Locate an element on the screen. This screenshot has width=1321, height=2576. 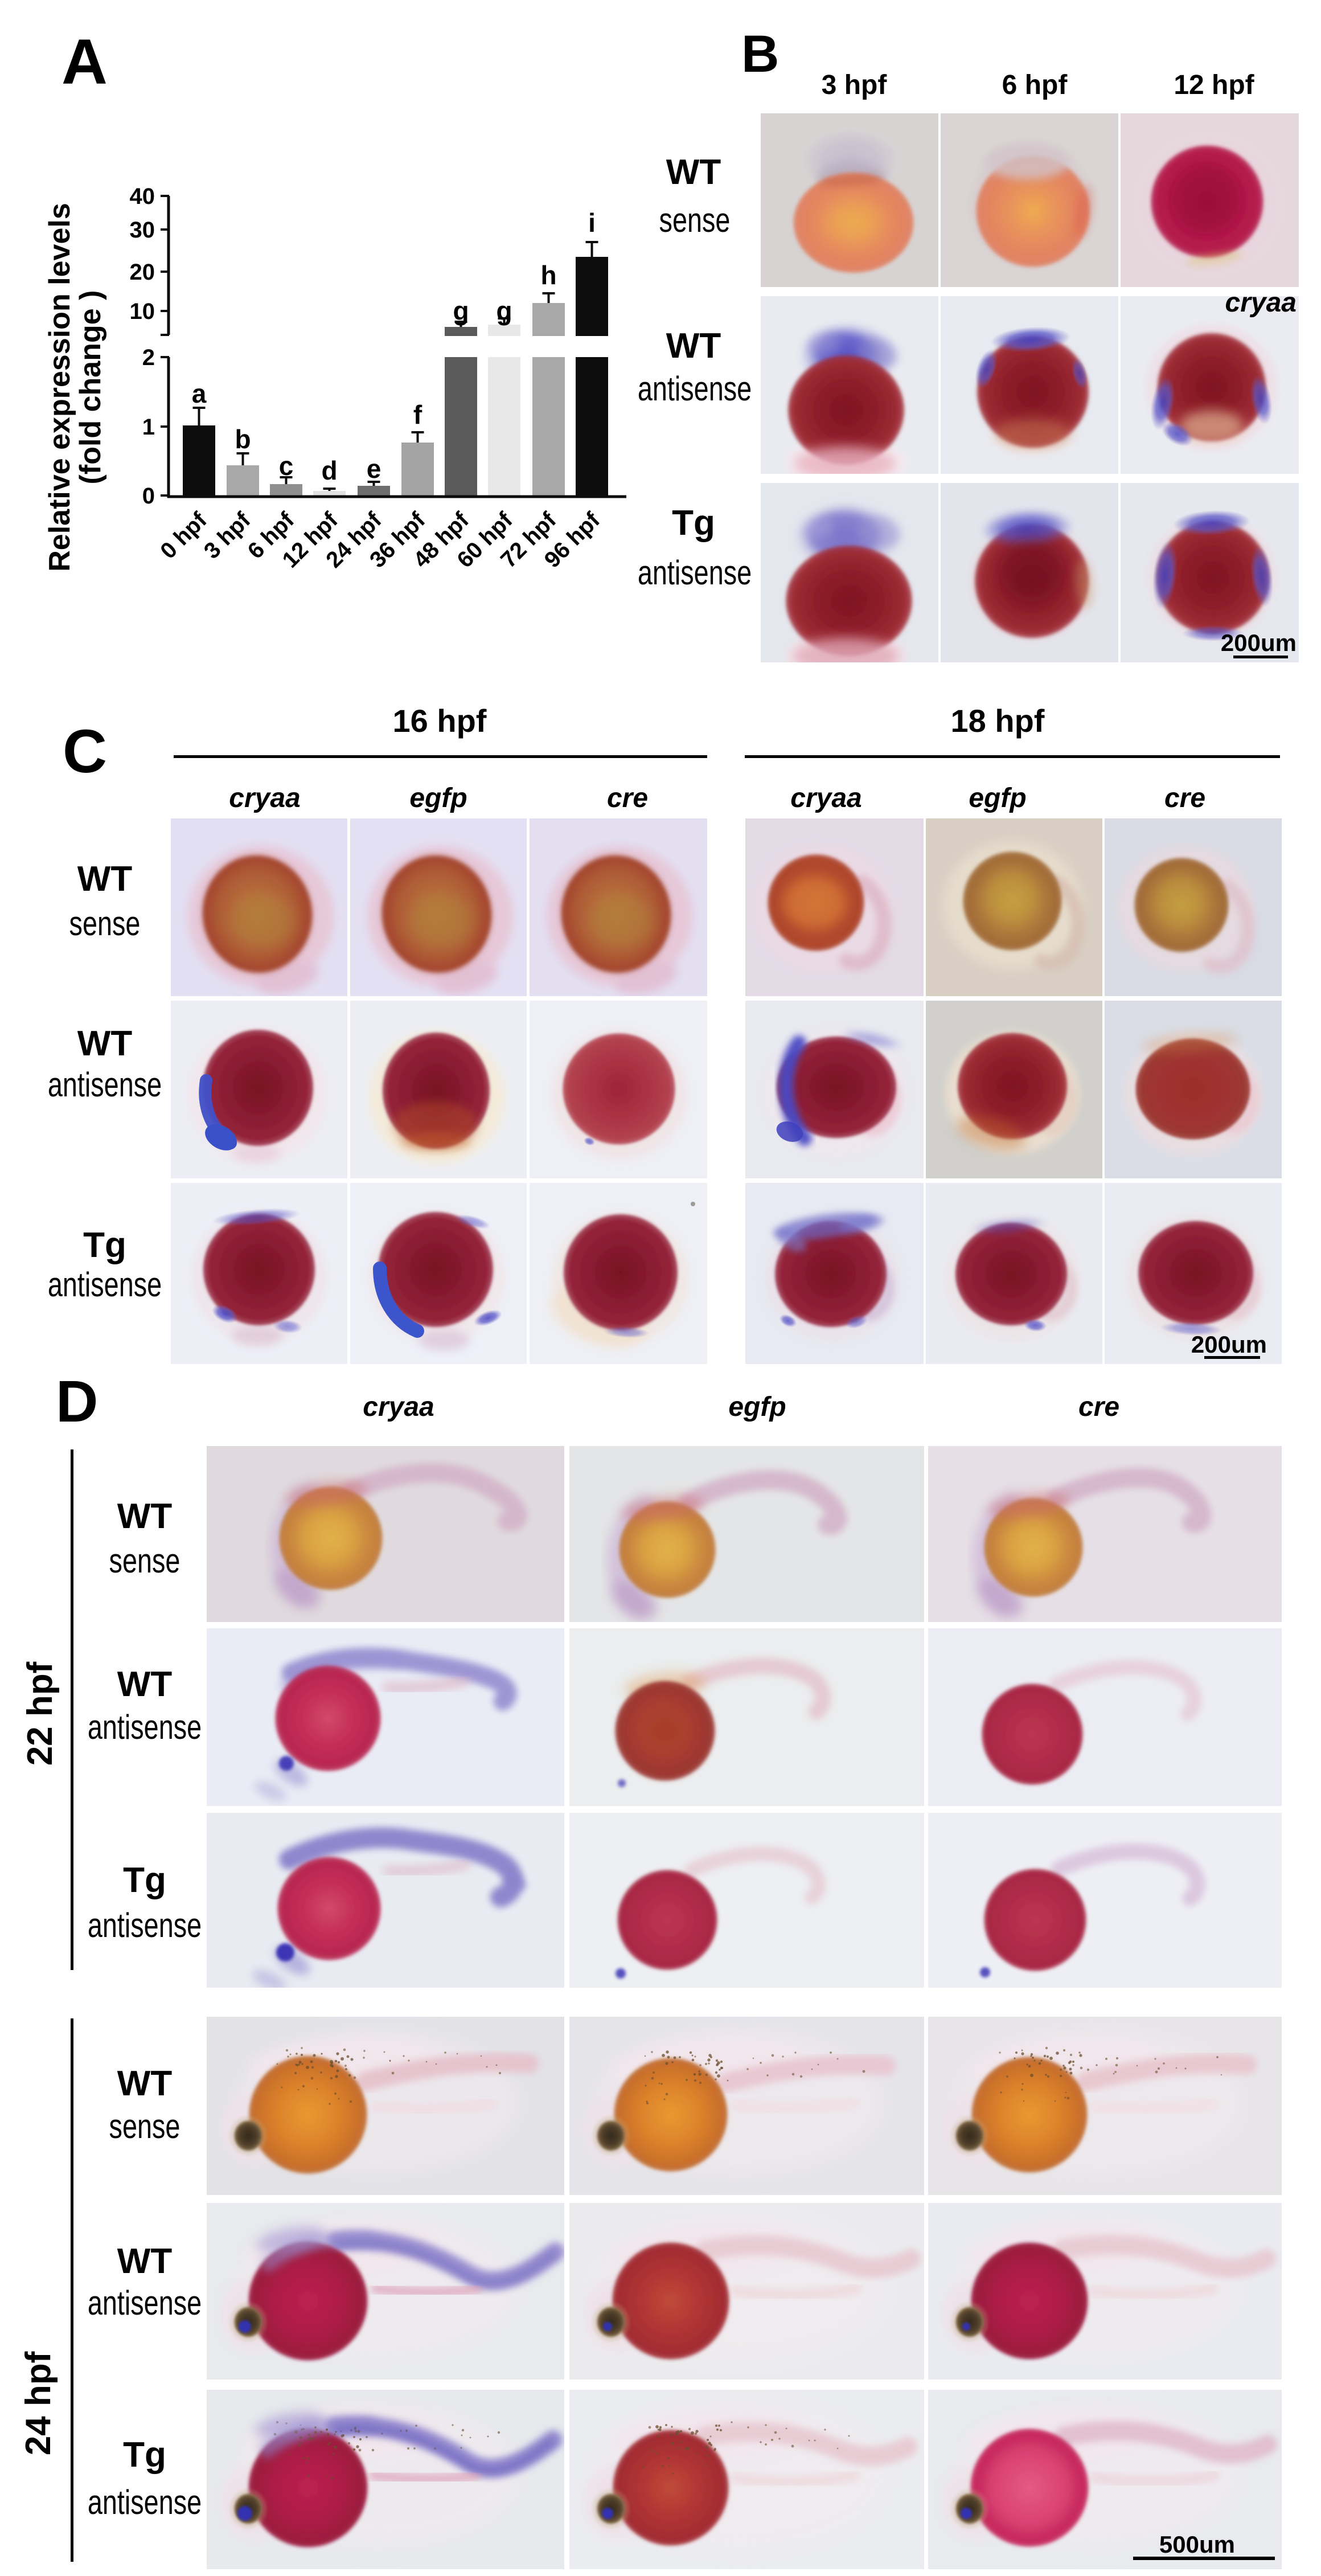
svg-text: c is located at coordinates (286, 466).